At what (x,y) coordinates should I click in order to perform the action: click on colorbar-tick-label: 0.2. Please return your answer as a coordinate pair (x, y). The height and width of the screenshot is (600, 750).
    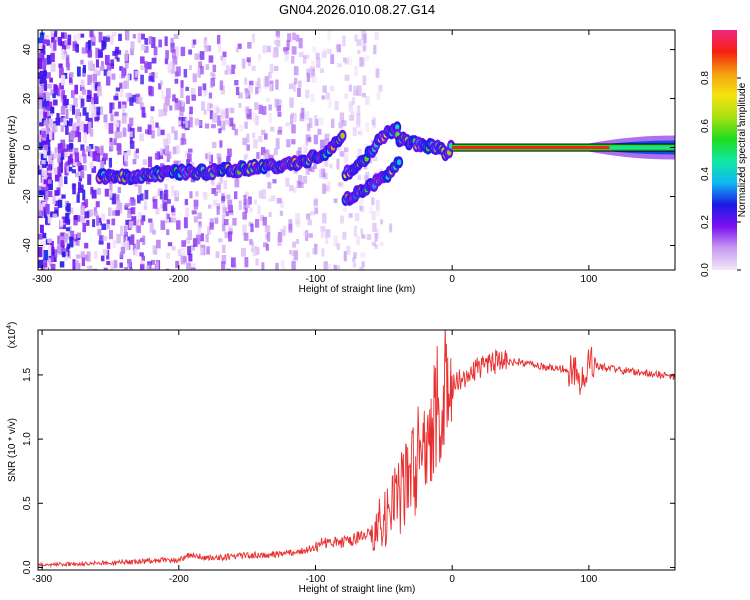
    Looking at the image, I should click on (705, 222).